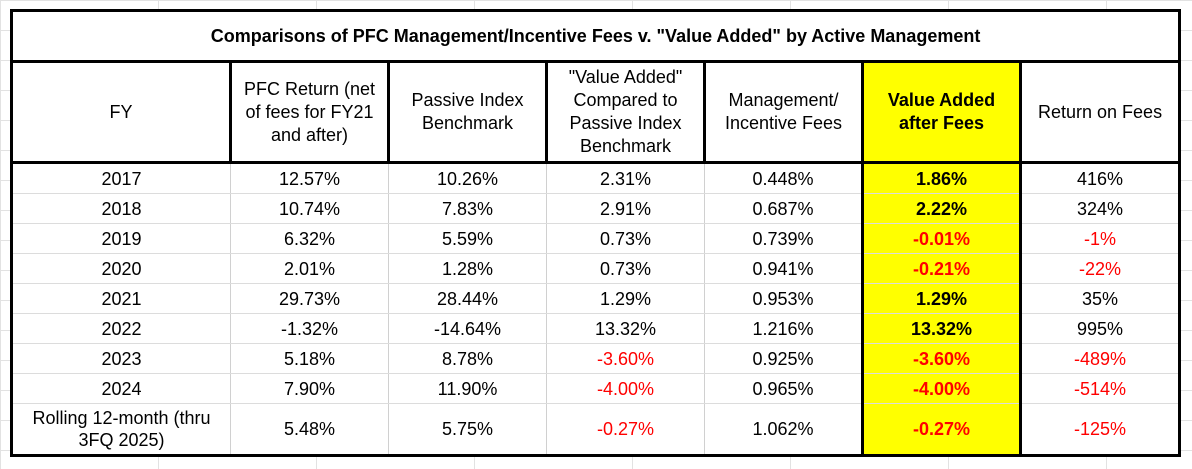 The image size is (1192, 469). Describe the element at coordinates (941, 298) in the screenshot. I see `cell-value-added-after-fees: 1.29%` at that location.